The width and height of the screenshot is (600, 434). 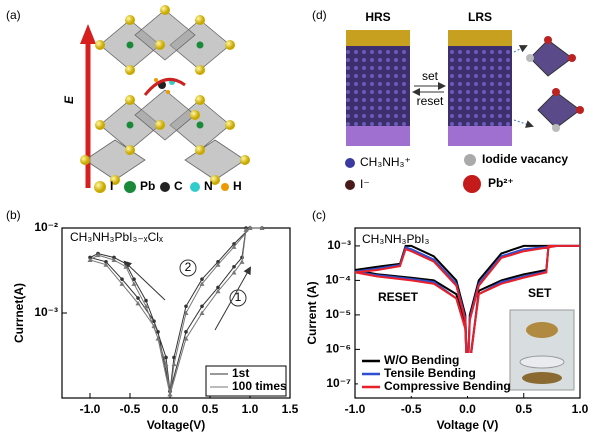 I want to click on legend-label: Tensile Bending, so click(x=430, y=373).